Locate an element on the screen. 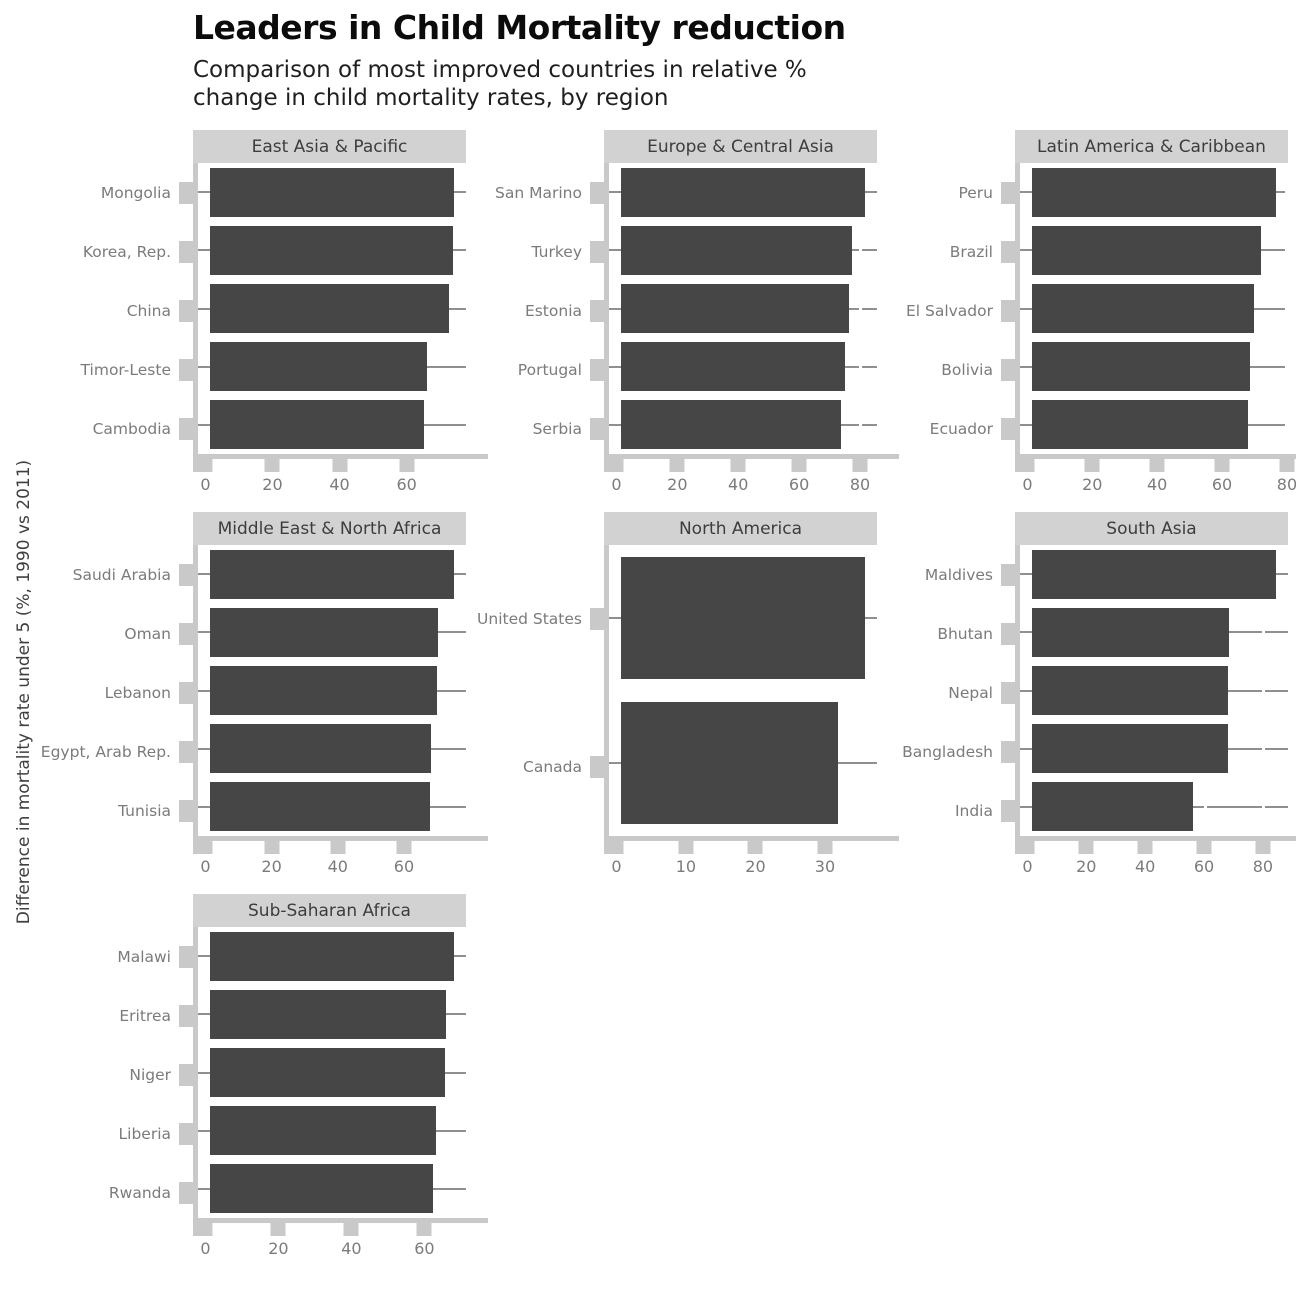 The width and height of the screenshot is (1296, 1296). x-tick-label: 10 is located at coordinates (686, 866).